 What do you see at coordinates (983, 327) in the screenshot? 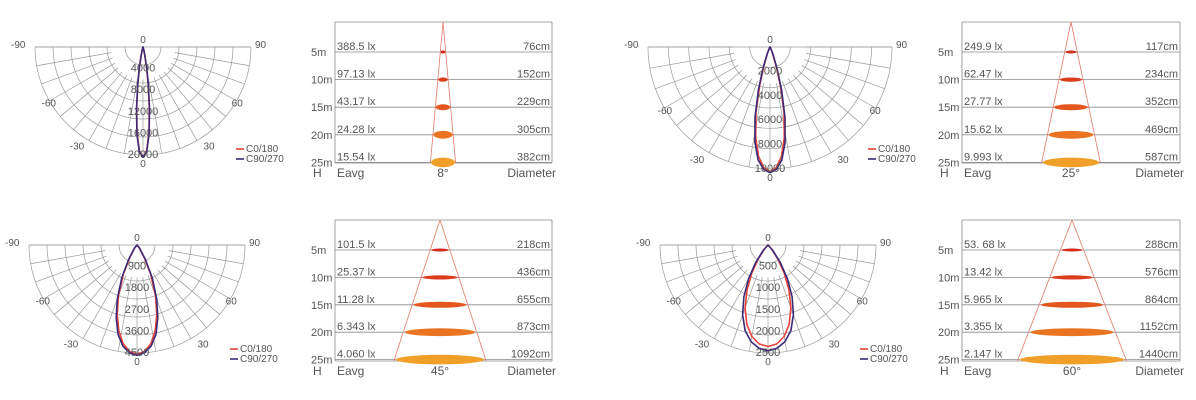
I see `illuminance-value: 3.355 lx` at bounding box center [983, 327].